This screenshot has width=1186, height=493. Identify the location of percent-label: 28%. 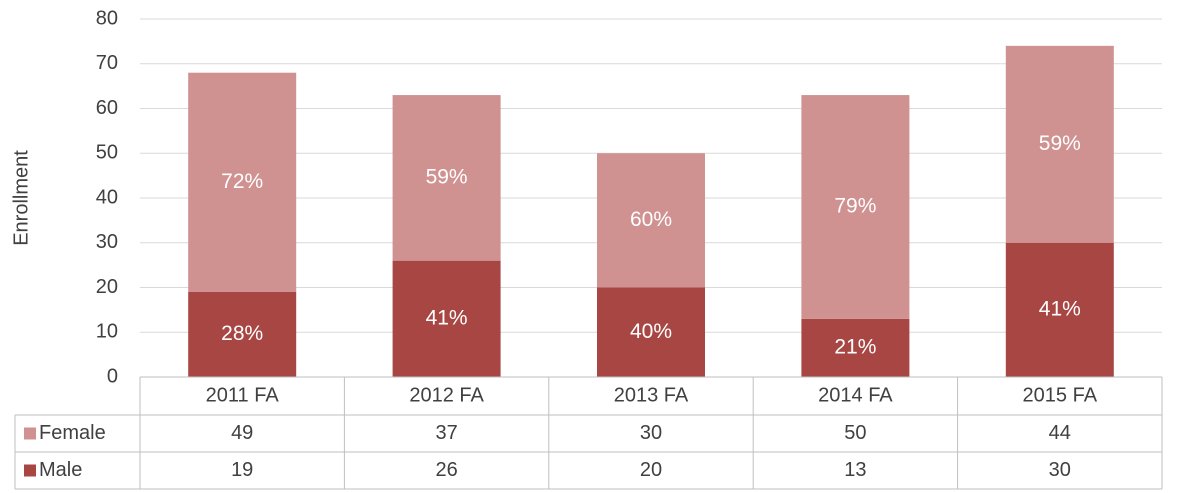
(242, 333).